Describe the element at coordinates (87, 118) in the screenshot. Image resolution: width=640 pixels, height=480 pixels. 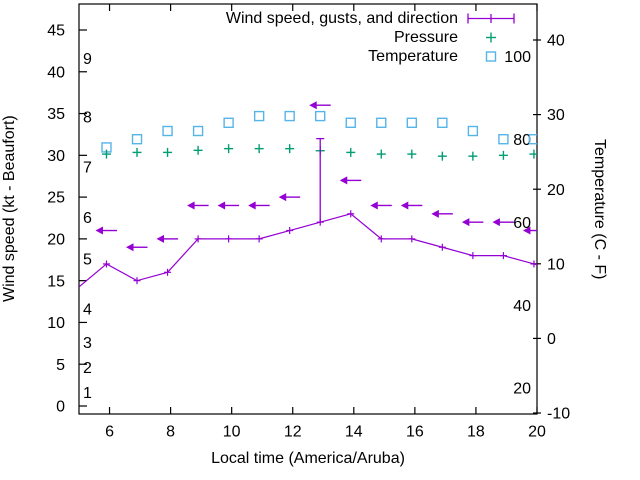
I see `beaufort-label: 8` at that location.